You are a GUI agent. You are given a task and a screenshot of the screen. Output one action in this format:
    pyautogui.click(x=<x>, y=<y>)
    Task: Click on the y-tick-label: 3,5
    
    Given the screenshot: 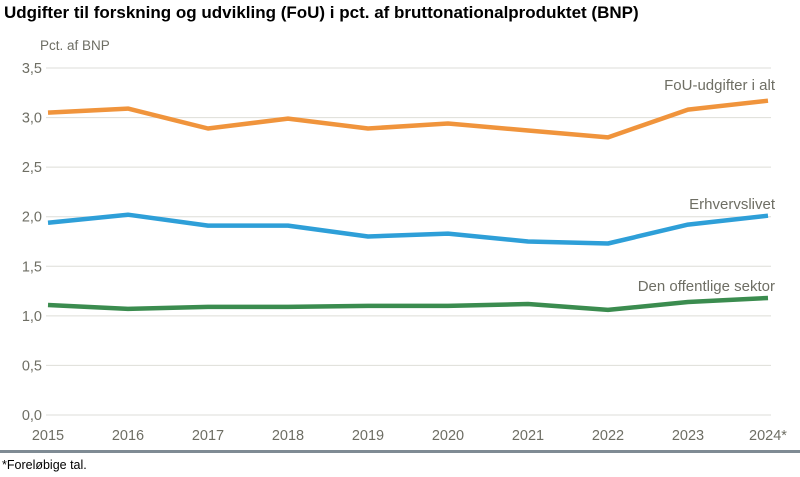 What is the action you would take?
    pyautogui.click(x=32, y=69)
    